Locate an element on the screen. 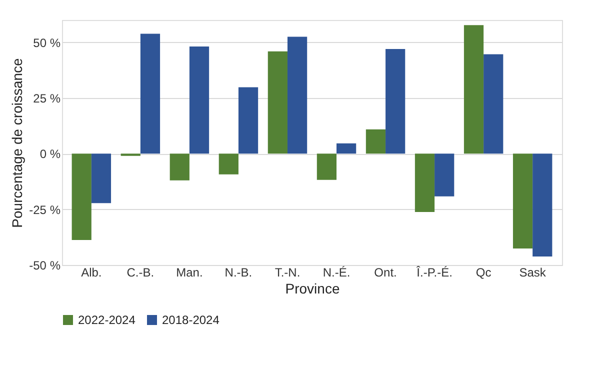  x-tick-label: Alb. is located at coordinates (91, 273).